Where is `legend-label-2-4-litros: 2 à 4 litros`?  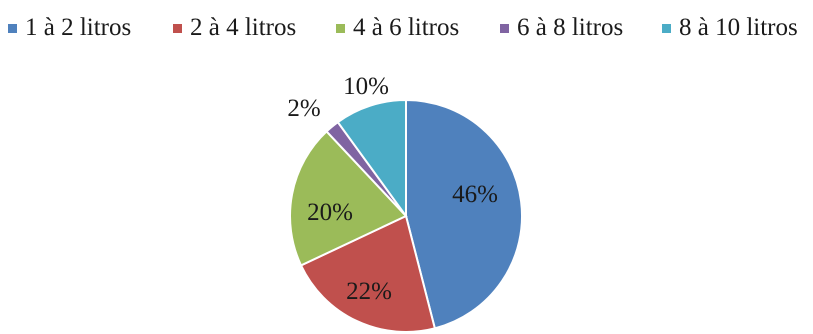
legend-label-2-4-litros: 2 à 4 litros is located at coordinates (243, 27).